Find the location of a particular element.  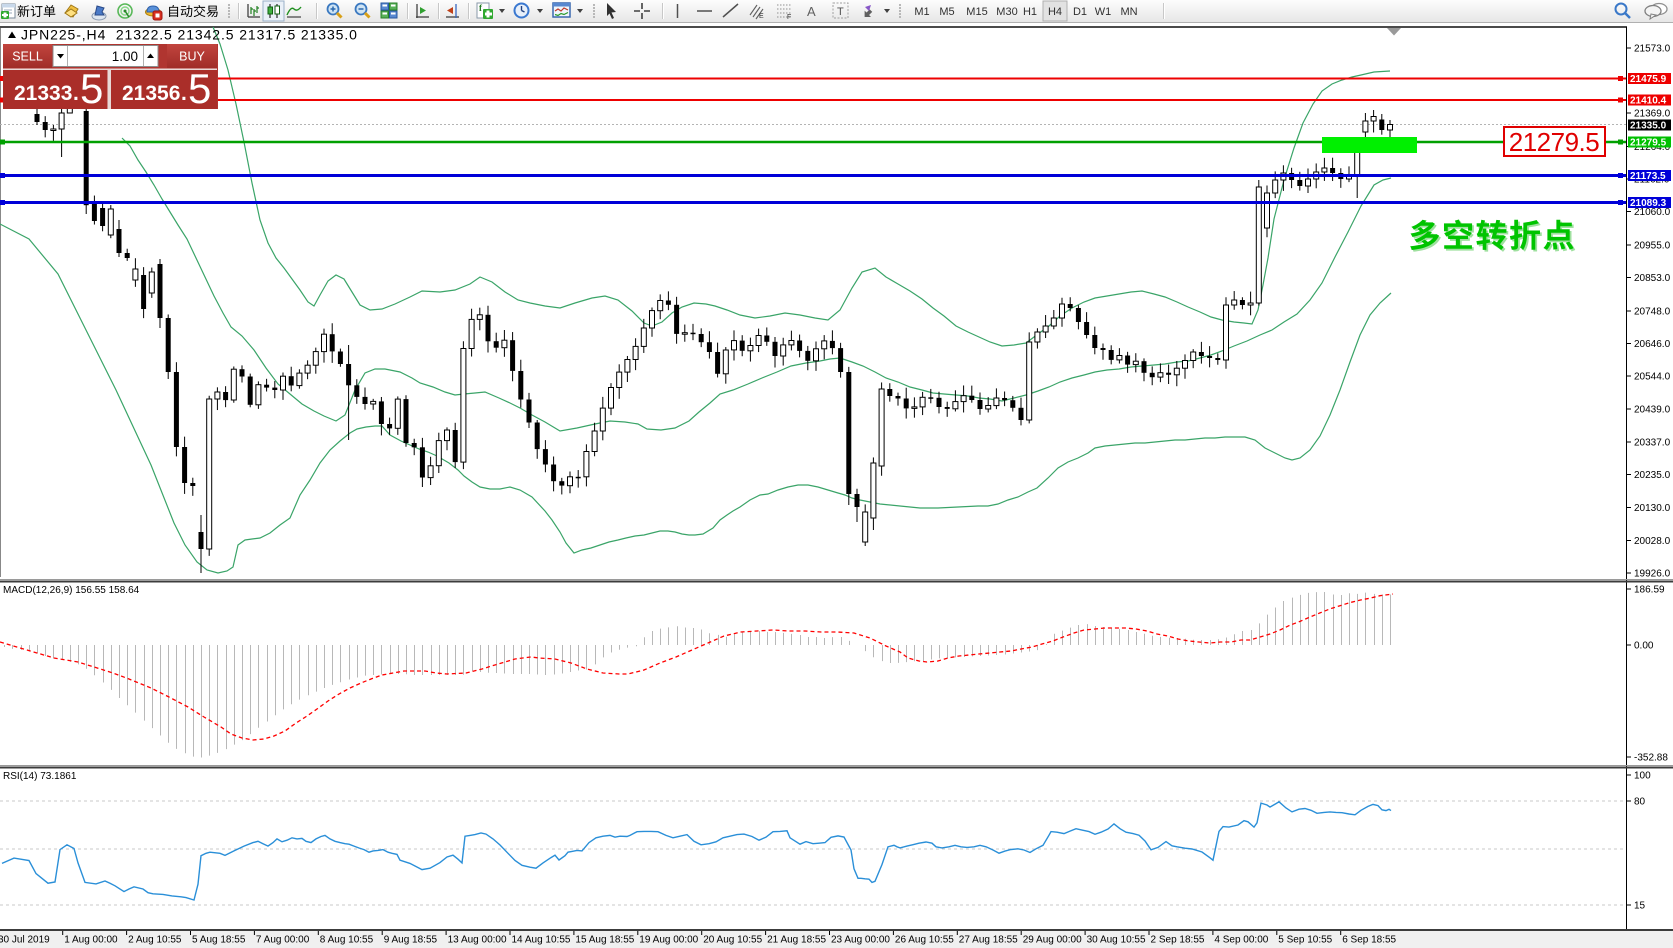

svg-text: 23 Aug 00:00 is located at coordinates (860, 940).